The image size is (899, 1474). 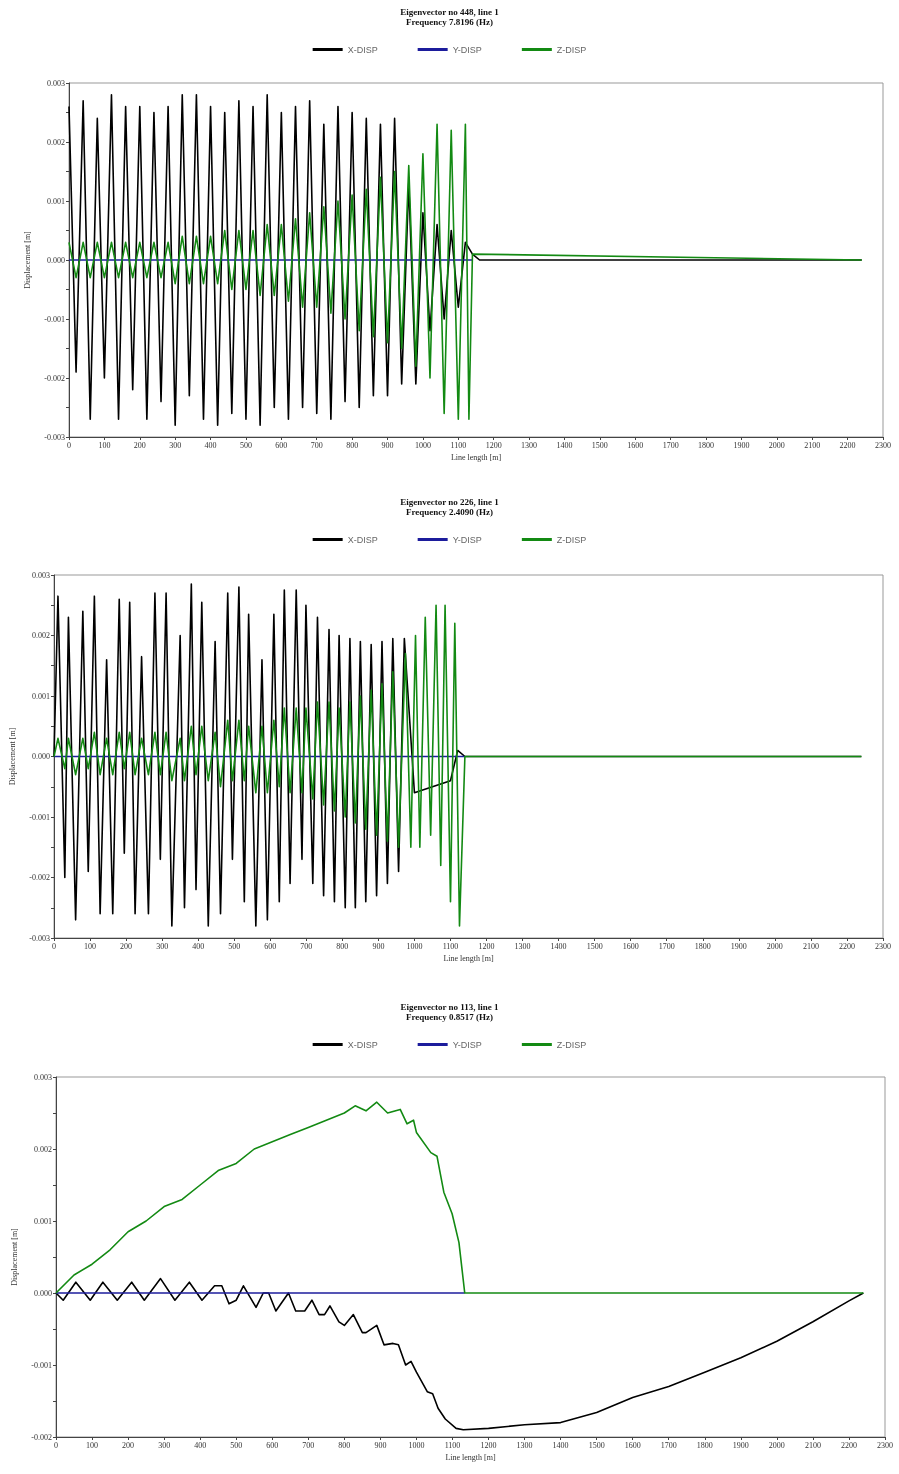 What do you see at coordinates (39, 938) in the screenshot?
I see `y-tick-label: -0.003` at bounding box center [39, 938].